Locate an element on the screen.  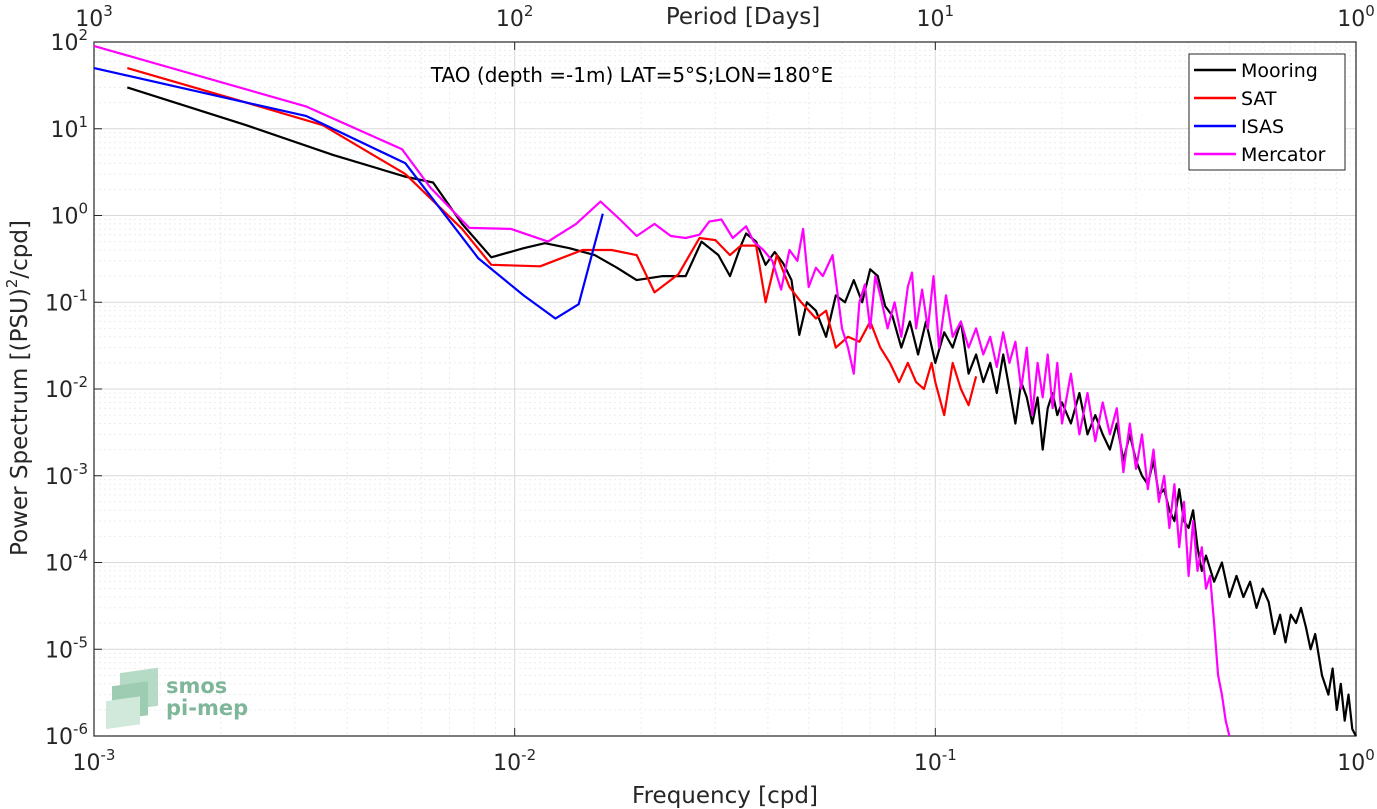
smos-pi-mep-logo: smos pi-mep is located at coordinates (177, 698).